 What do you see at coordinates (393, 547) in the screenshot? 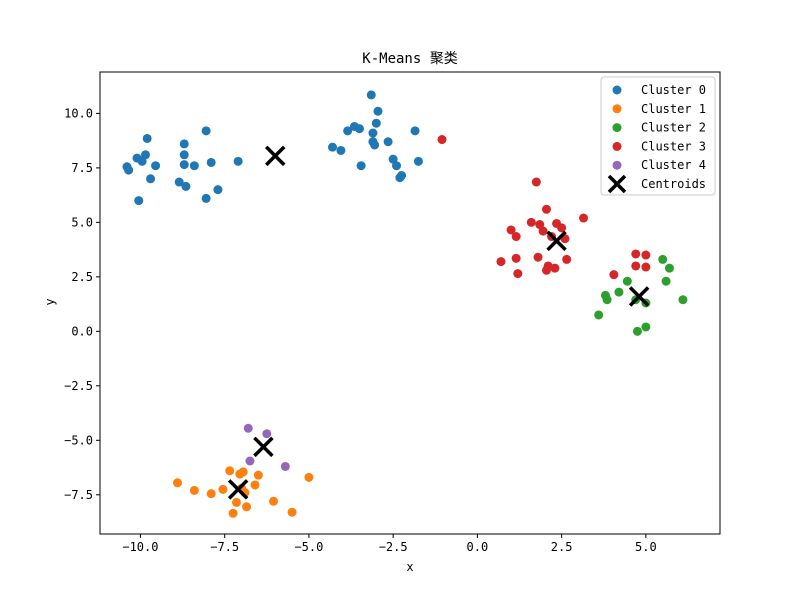
I see `x-tick-label: −2.5` at bounding box center [393, 547].